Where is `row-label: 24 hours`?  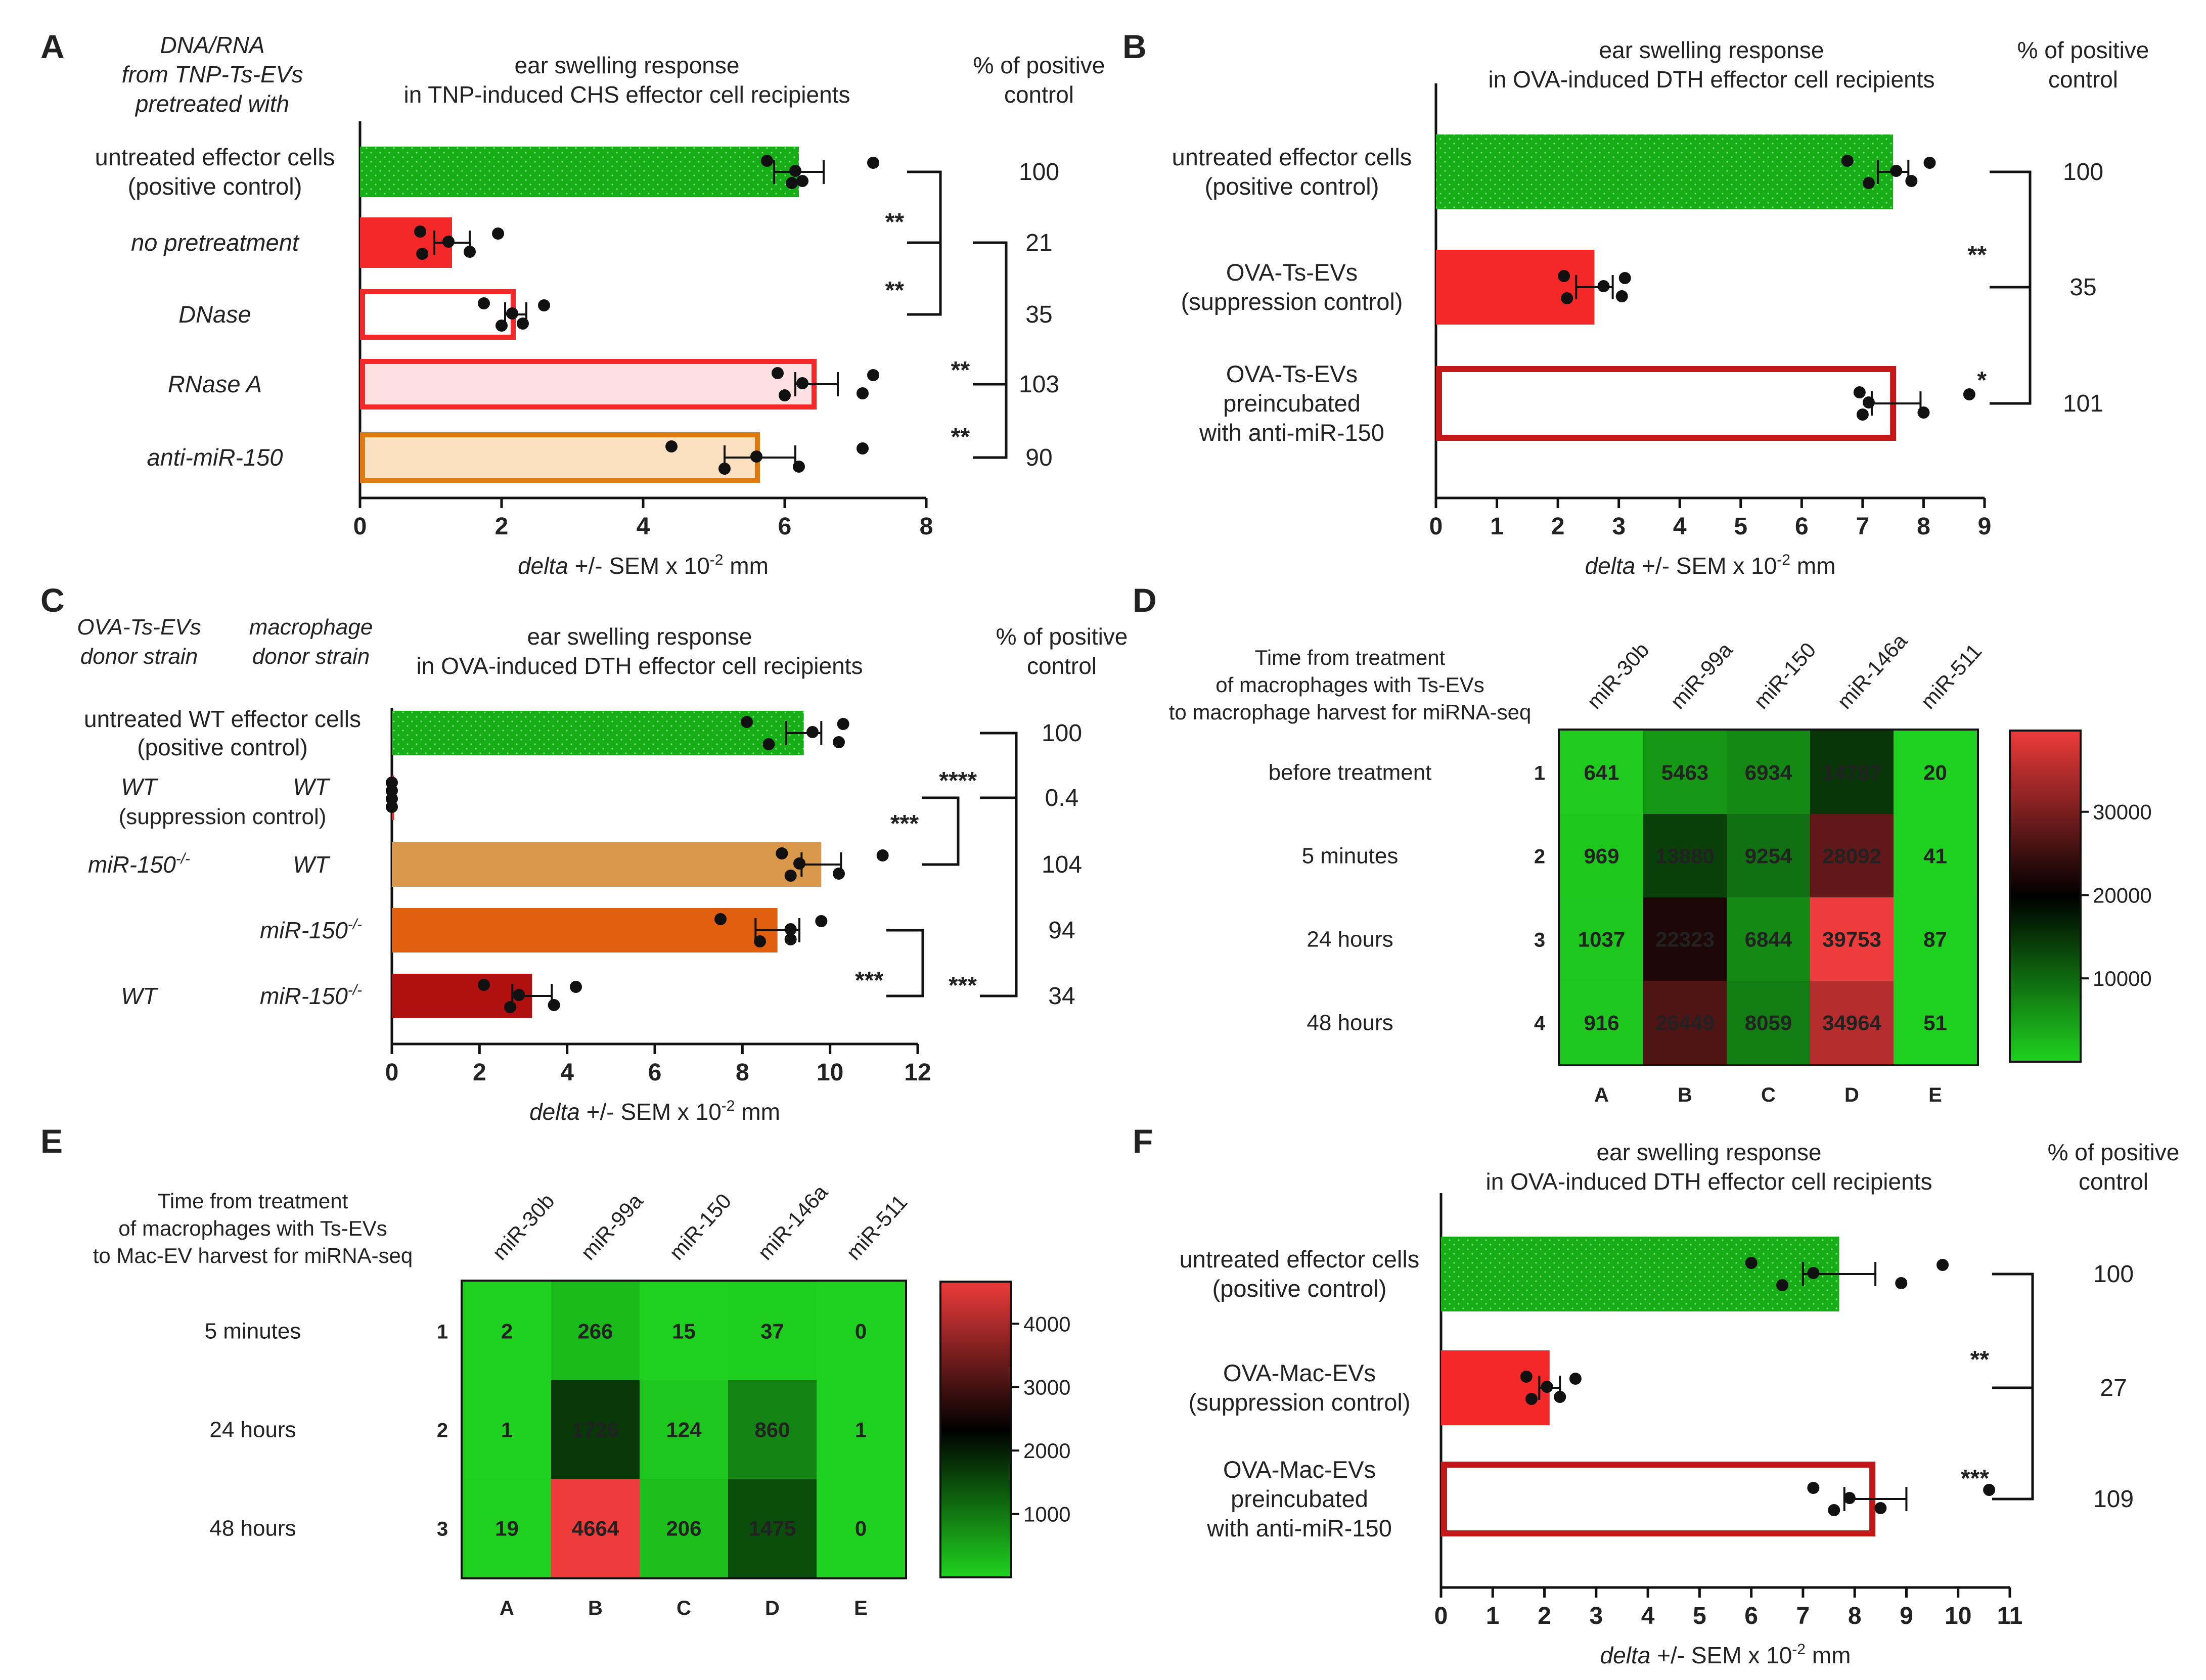
row-label: 24 hours is located at coordinates (252, 1430).